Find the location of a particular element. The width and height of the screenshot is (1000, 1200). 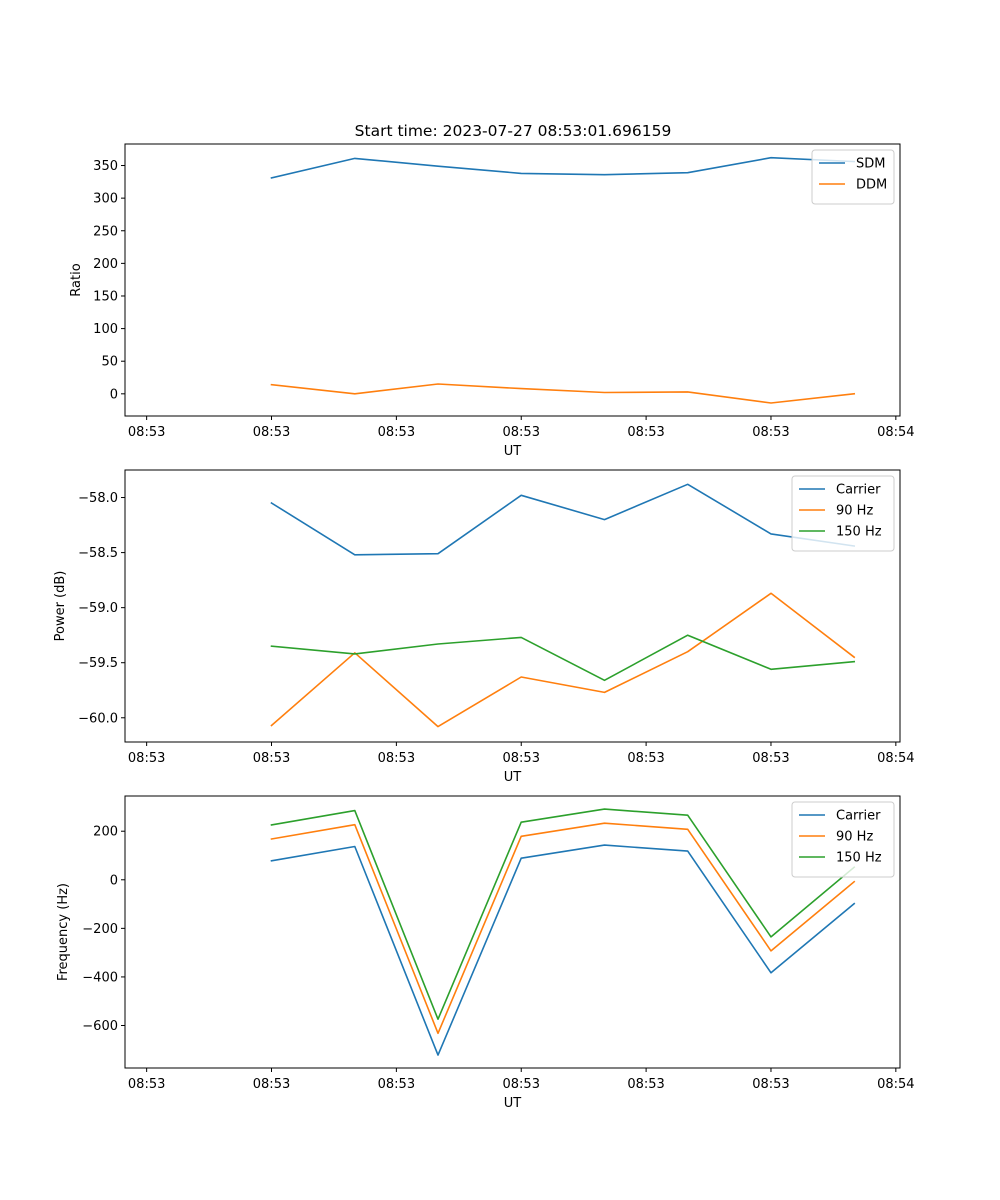

frequency-x-axis-label: UT is located at coordinates (513, 1103).